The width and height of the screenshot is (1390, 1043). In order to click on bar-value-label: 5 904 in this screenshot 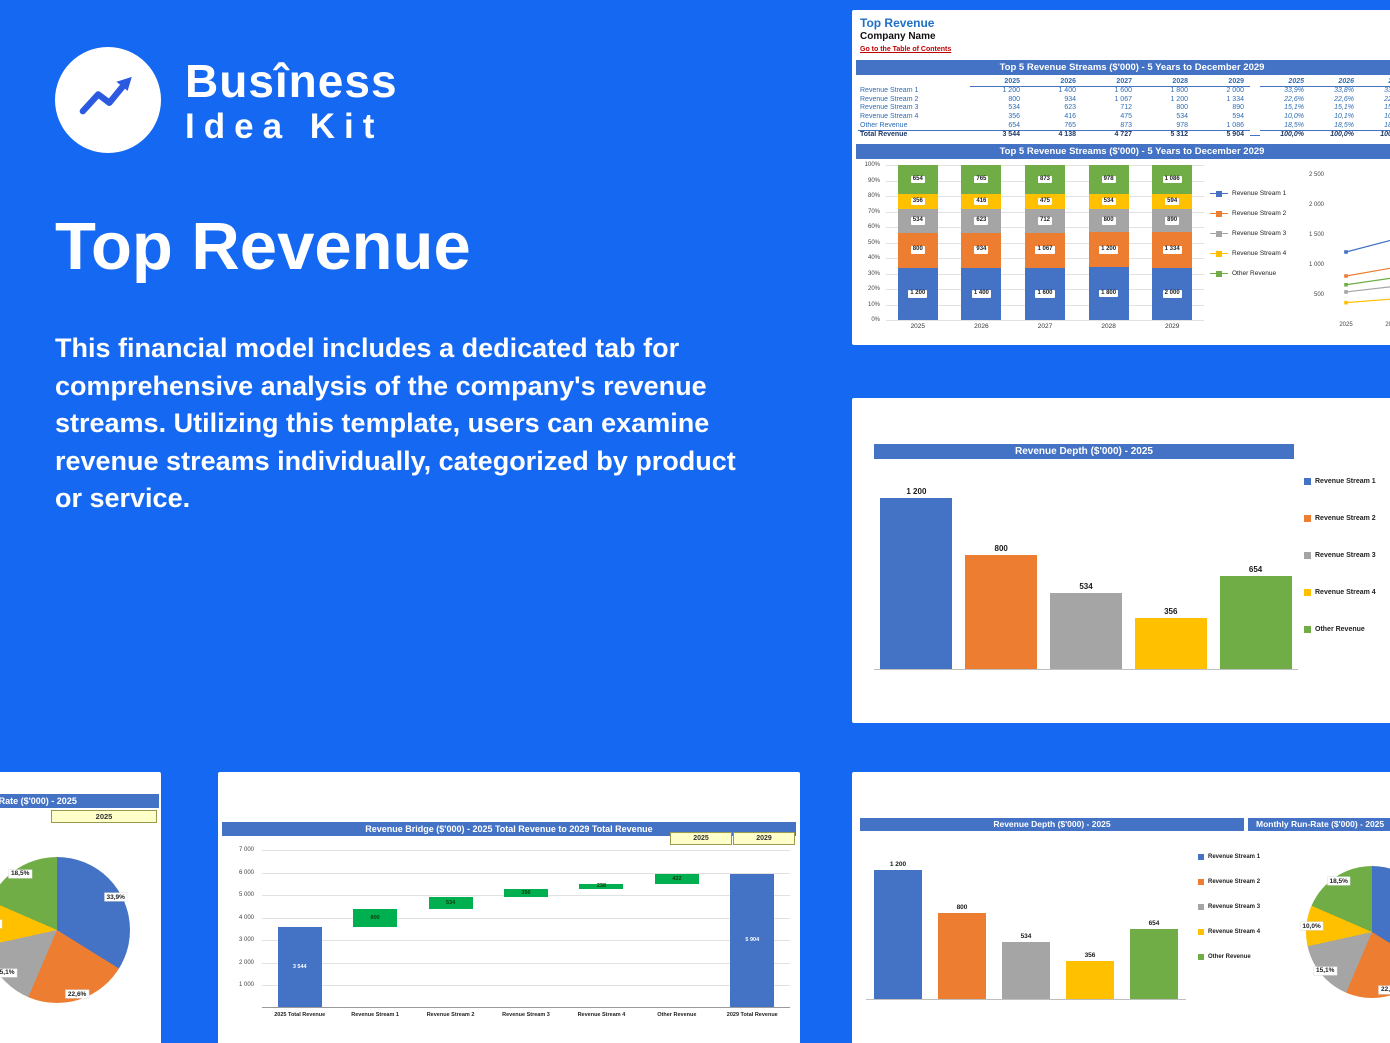, I will do `click(752, 940)`.